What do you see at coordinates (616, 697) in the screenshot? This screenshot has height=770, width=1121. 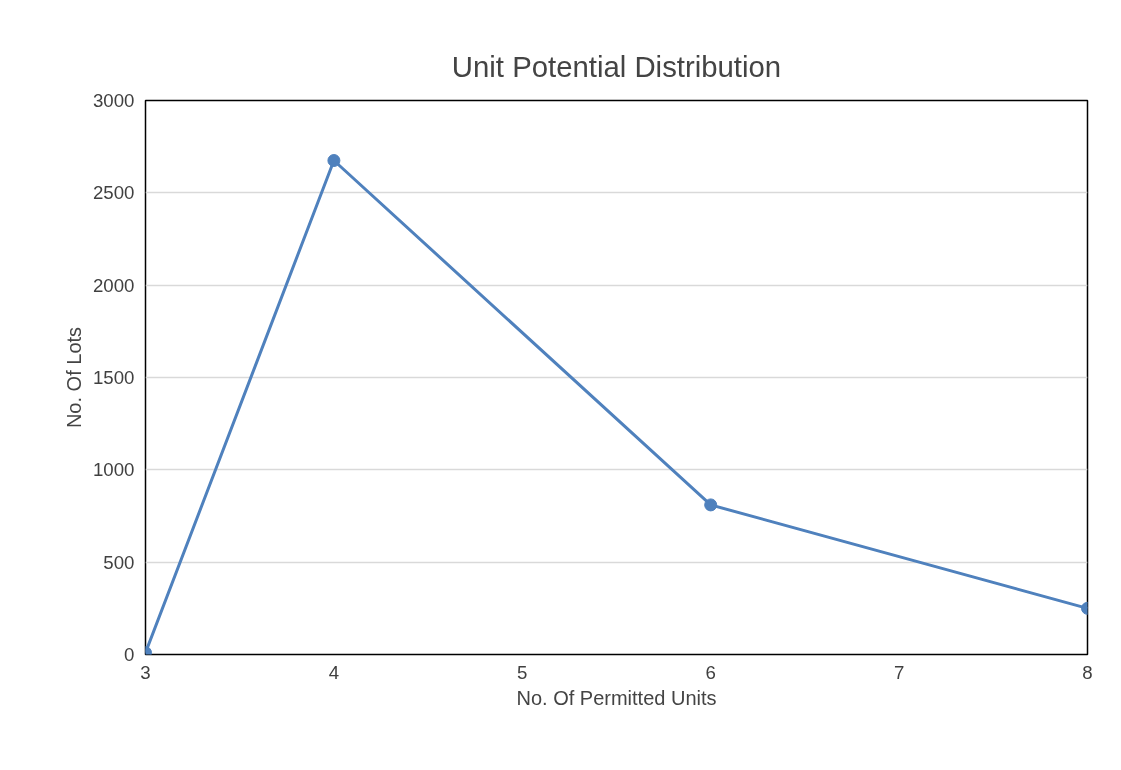 I see `x-axis-title: No. Of Permitted Units` at bounding box center [616, 697].